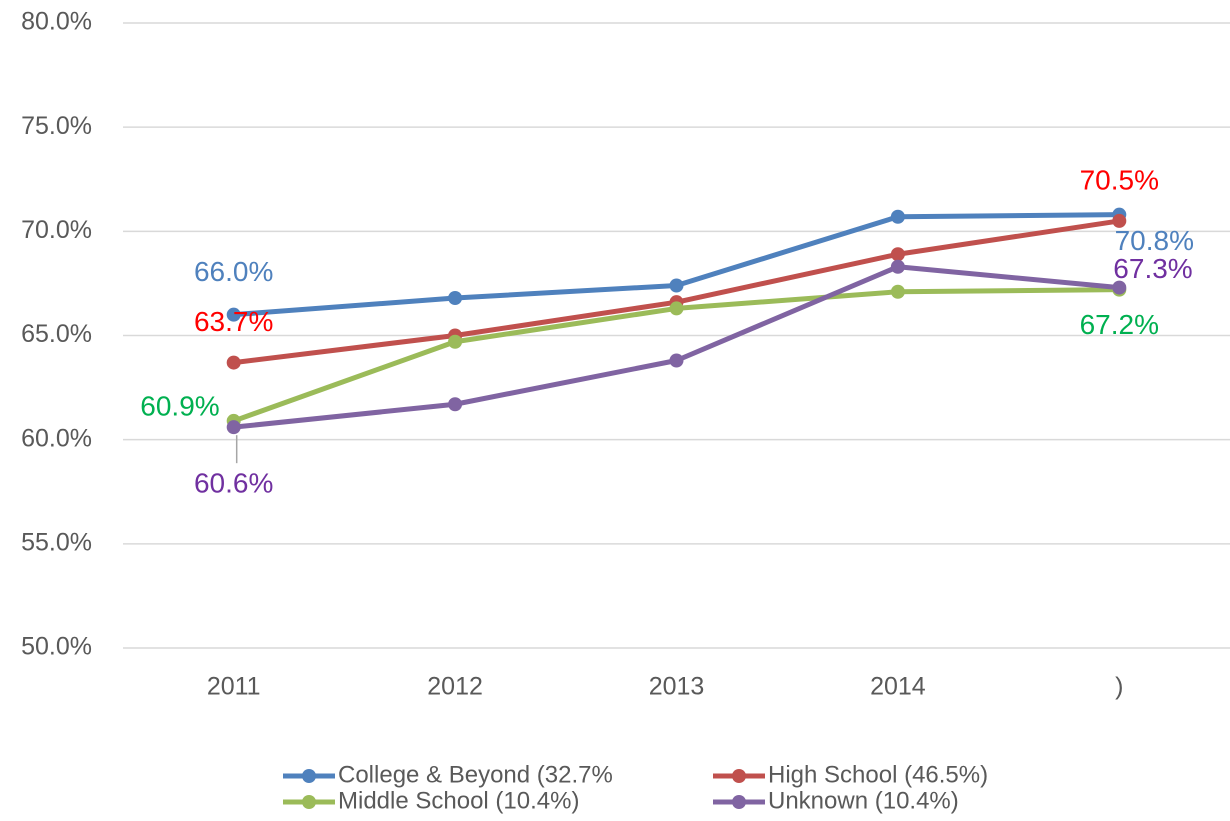 This screenshot has width=1230, height=821. What do you see at coordinates (1152, 268) in the screenshot?
I see `data-label: 67.3%` at bounding box center [1152, 268].